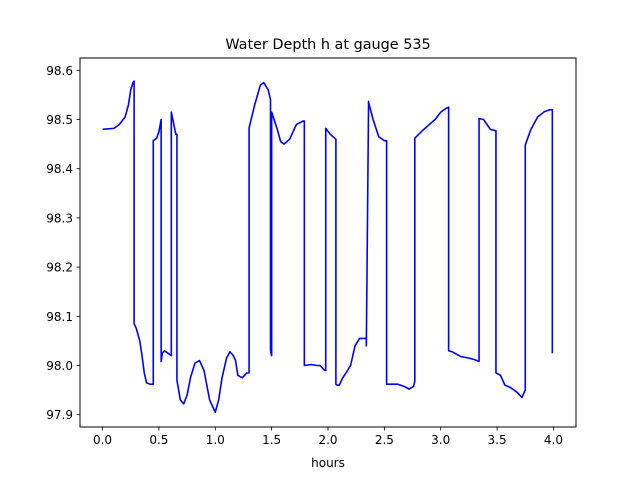 Image resolution: width=640 pixels, height=480 pixels. I want to click on chart-title: Water Depth h at gauge 535, so click(327, 45).